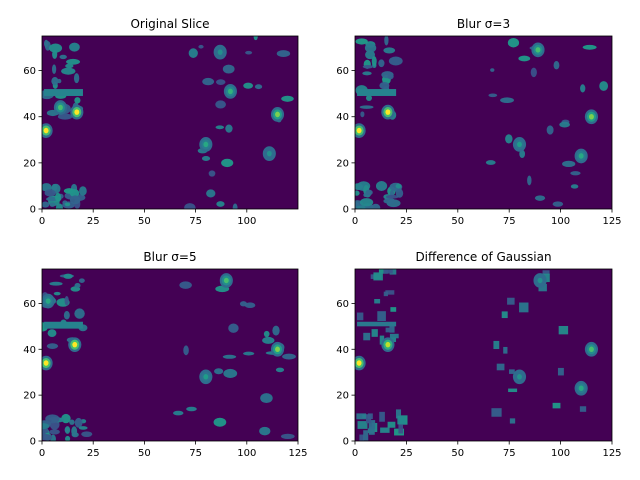 Image resolution: width=640 pixels, height=480 pixels. Describe the element at coordinates (29, 117) in the screenshot. I see `y-tick-label: 40` at that location.